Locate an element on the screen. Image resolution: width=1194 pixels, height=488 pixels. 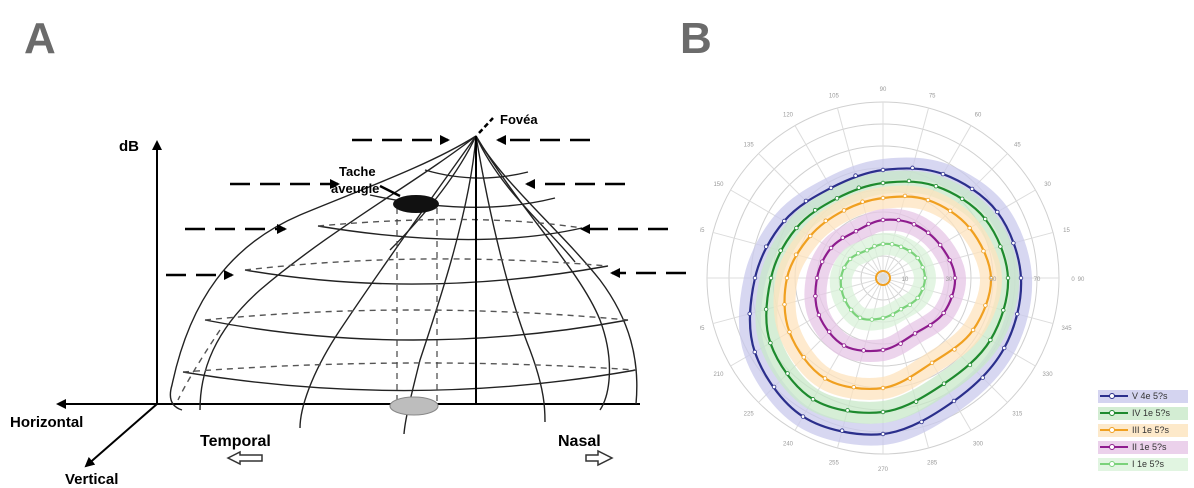
horizontal-label: Horizontal is located at coordinates (46, 422).